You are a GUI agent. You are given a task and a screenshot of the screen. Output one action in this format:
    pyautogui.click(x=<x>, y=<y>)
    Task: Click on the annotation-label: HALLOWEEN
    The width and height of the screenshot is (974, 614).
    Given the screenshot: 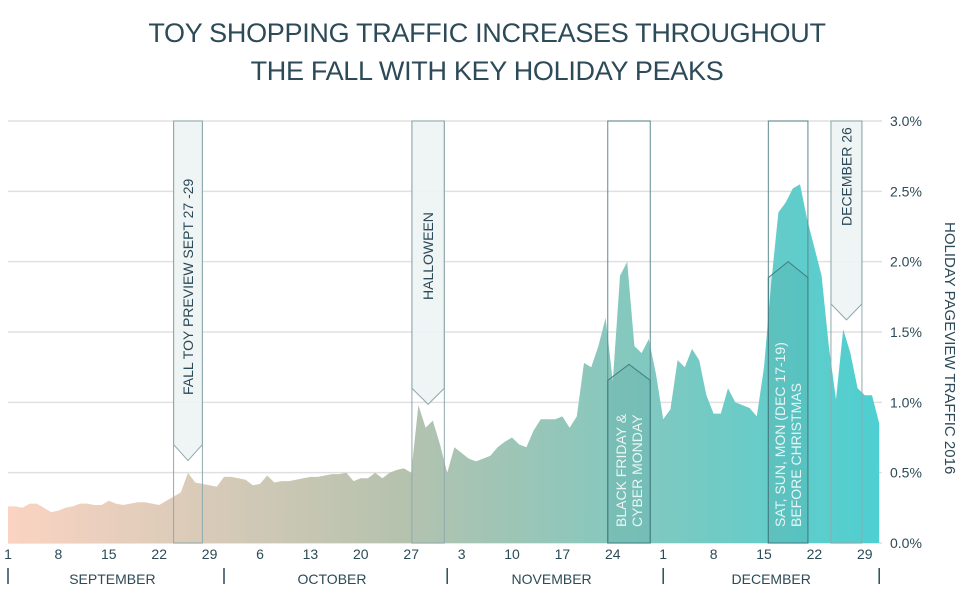 What is the action you would take?
    pyautogui.click(x=428, y=256)
    